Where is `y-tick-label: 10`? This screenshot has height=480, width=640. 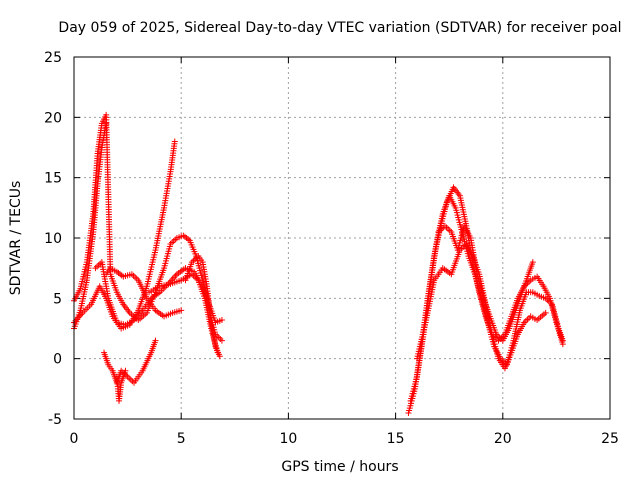 y-tick-label: 10 is located at coordinates (53, 239).